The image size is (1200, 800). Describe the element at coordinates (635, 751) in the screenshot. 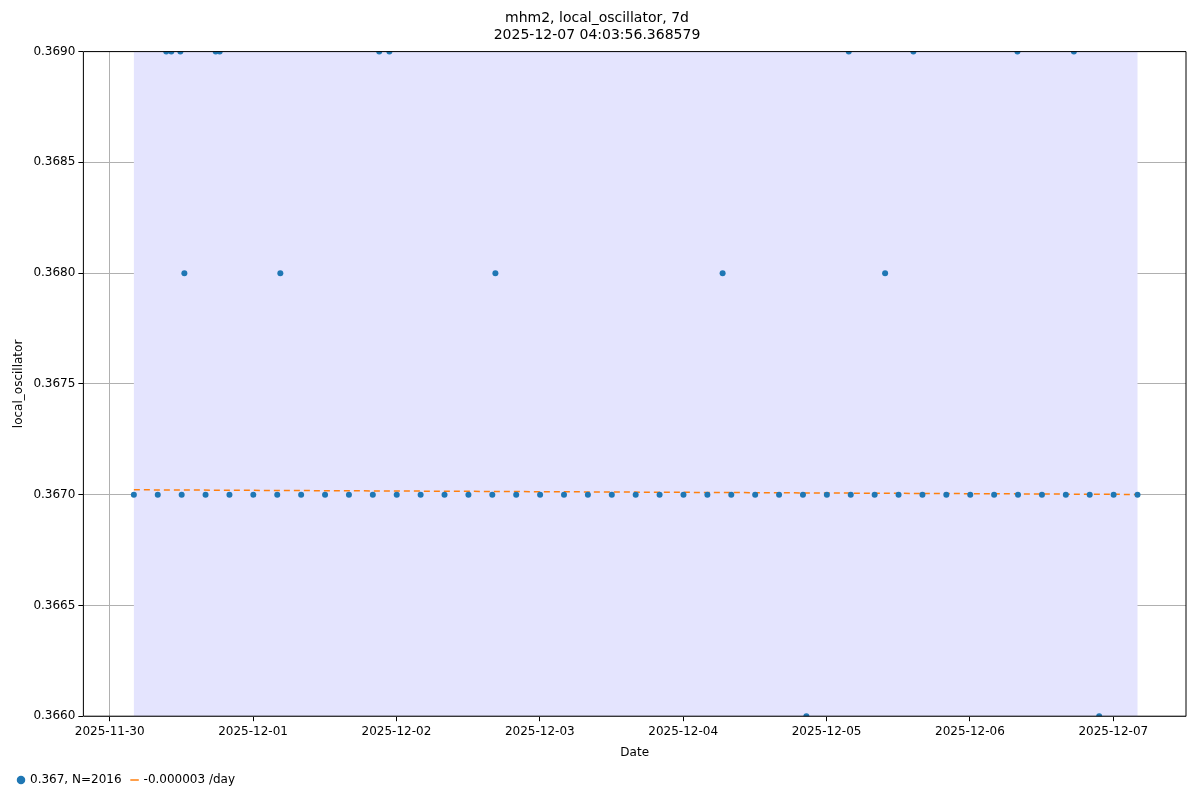

I see `x-axis-title: Date` at that location.